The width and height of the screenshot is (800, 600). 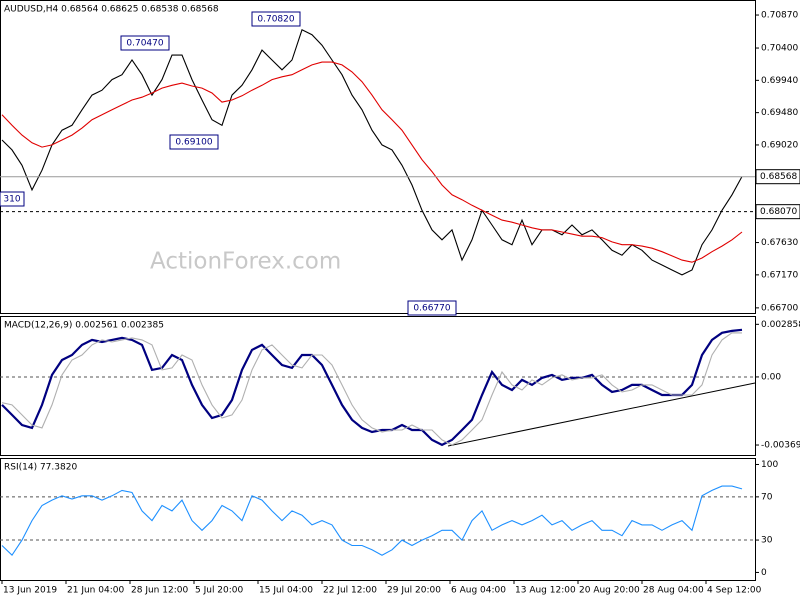 I want to click on y-tick-label: 100, so click(x=769, y=465).